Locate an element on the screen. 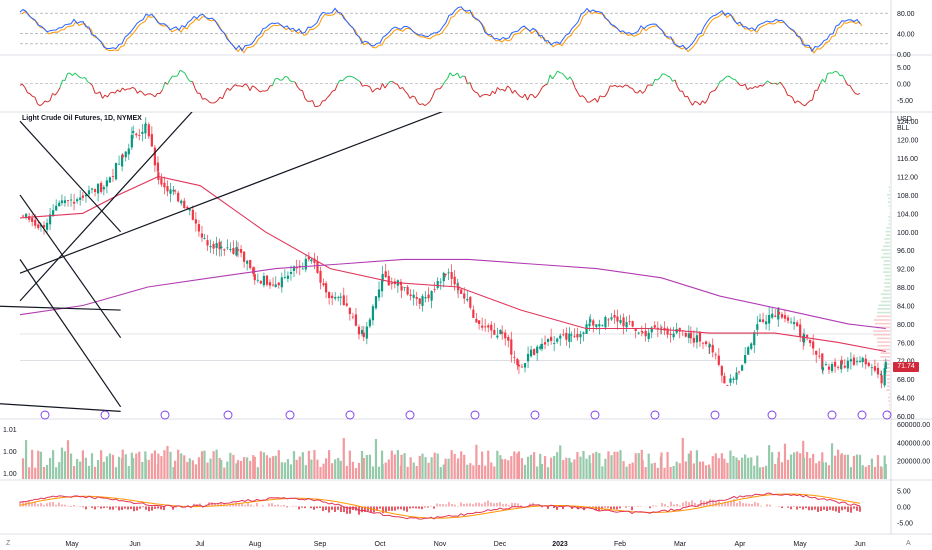  currency-label: USD is located at coordinates (904, 119).